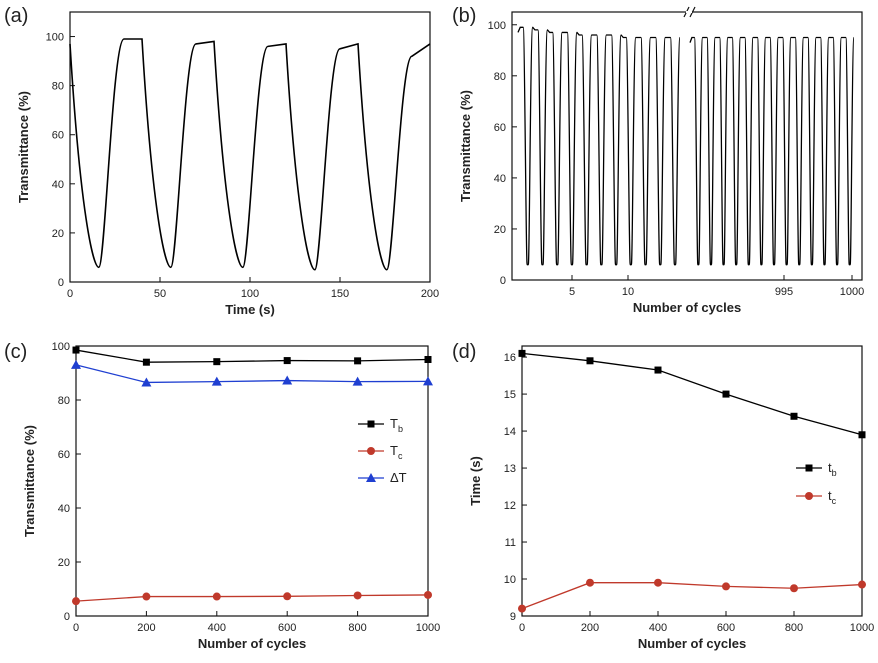  Describe the element at coordinates (160, 294) in the screenshot. I see `chart-a-x-tick-label: 50` at that location.